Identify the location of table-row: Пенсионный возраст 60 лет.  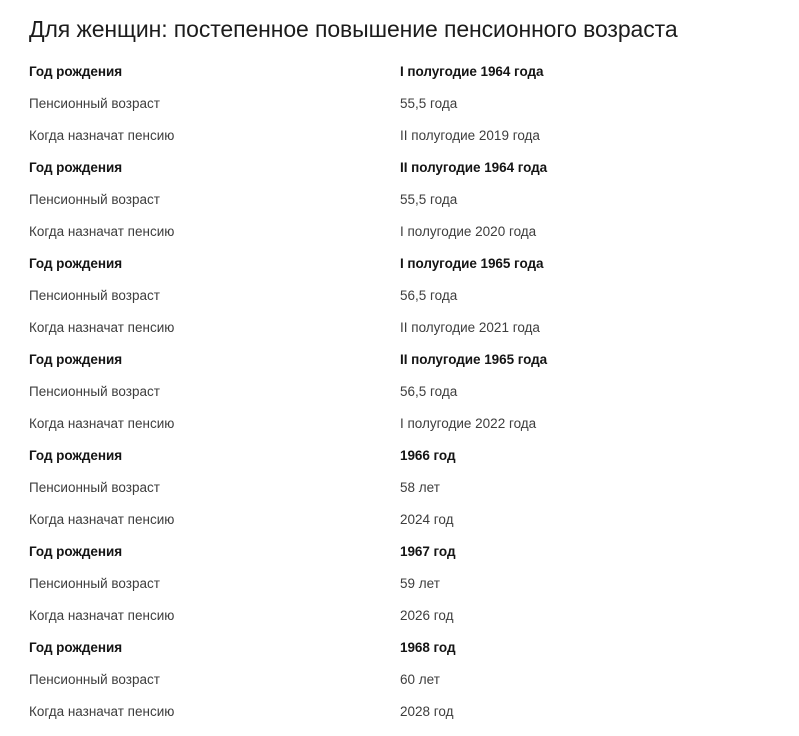
(399, 680).